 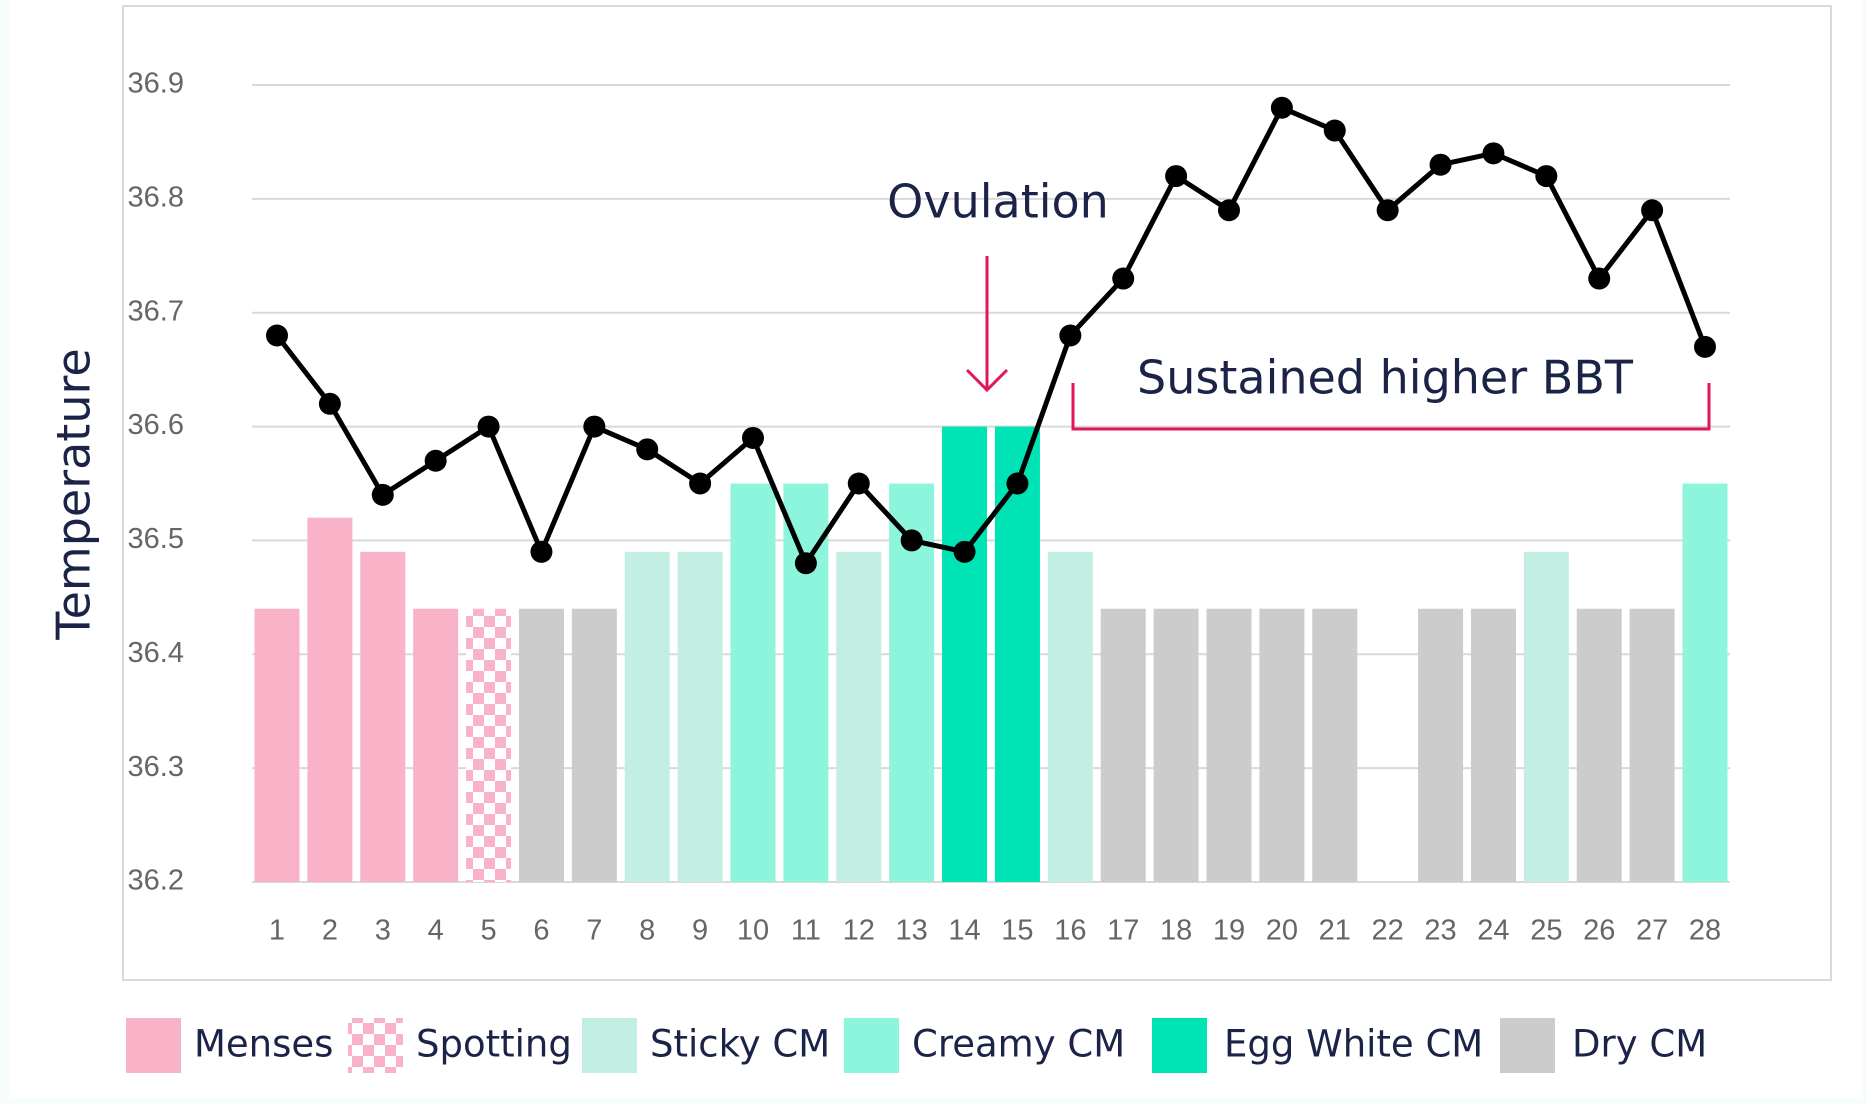 What do you see at coordinates (156, 311) in the screenshot?
I see `y-tick-label: 36.7` at bounding box center [156, 311].